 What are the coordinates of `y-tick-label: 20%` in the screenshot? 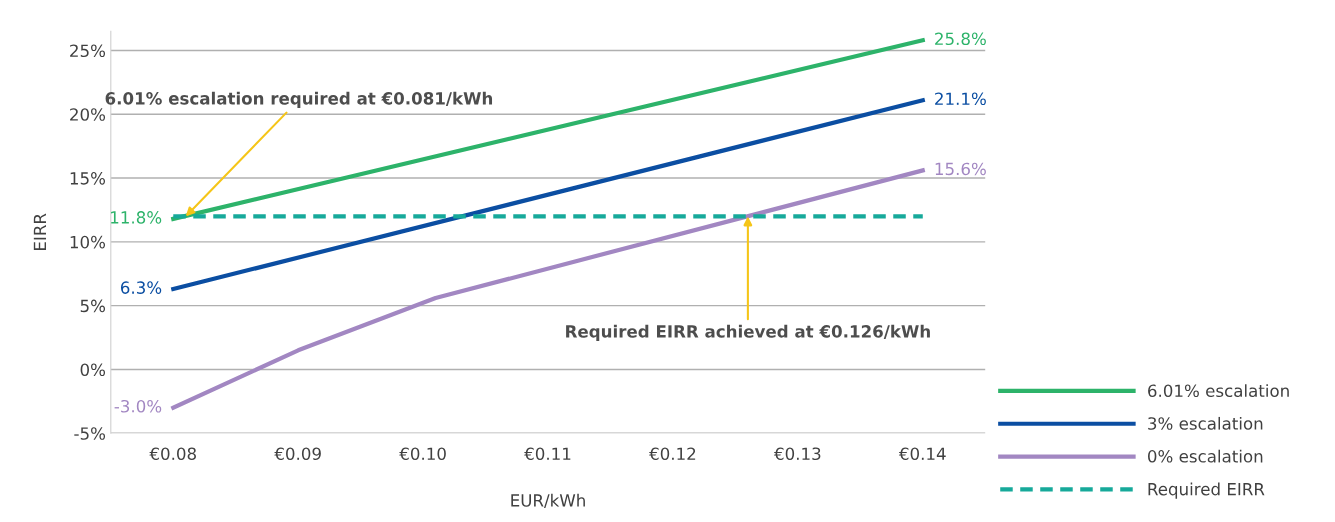 It's located at (88, 114).